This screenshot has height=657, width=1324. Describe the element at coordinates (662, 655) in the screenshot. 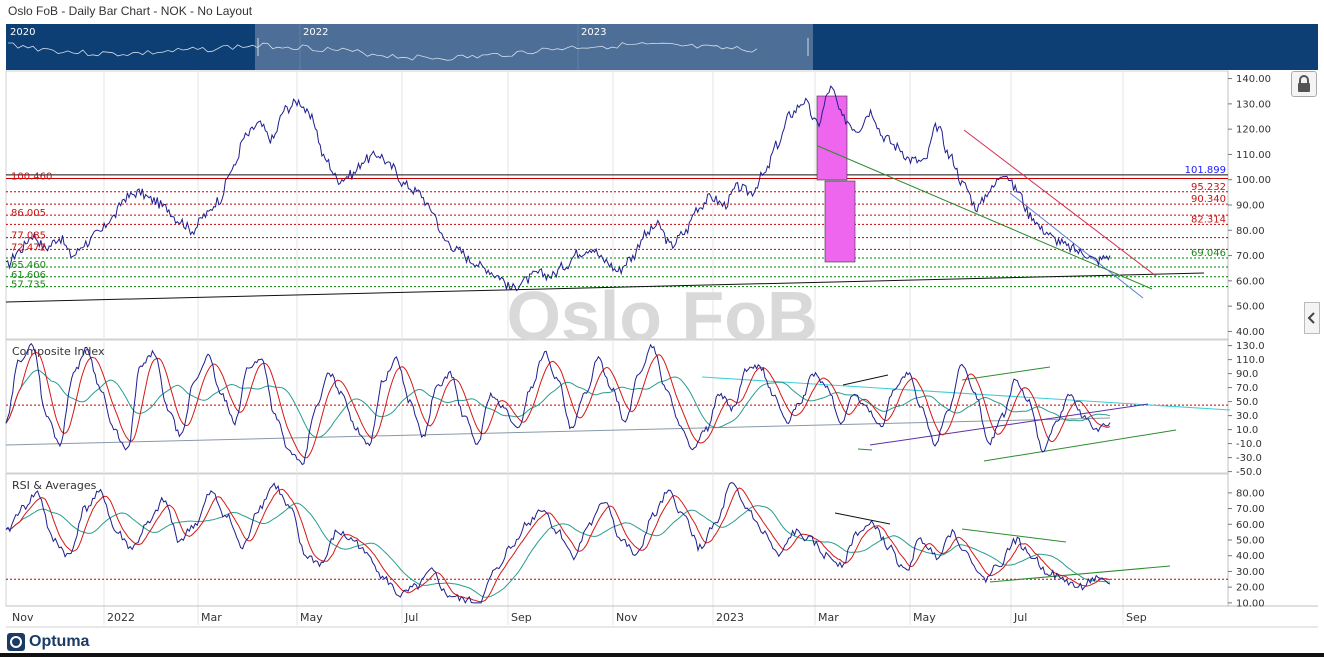

I see `bottom-bar` at that location.